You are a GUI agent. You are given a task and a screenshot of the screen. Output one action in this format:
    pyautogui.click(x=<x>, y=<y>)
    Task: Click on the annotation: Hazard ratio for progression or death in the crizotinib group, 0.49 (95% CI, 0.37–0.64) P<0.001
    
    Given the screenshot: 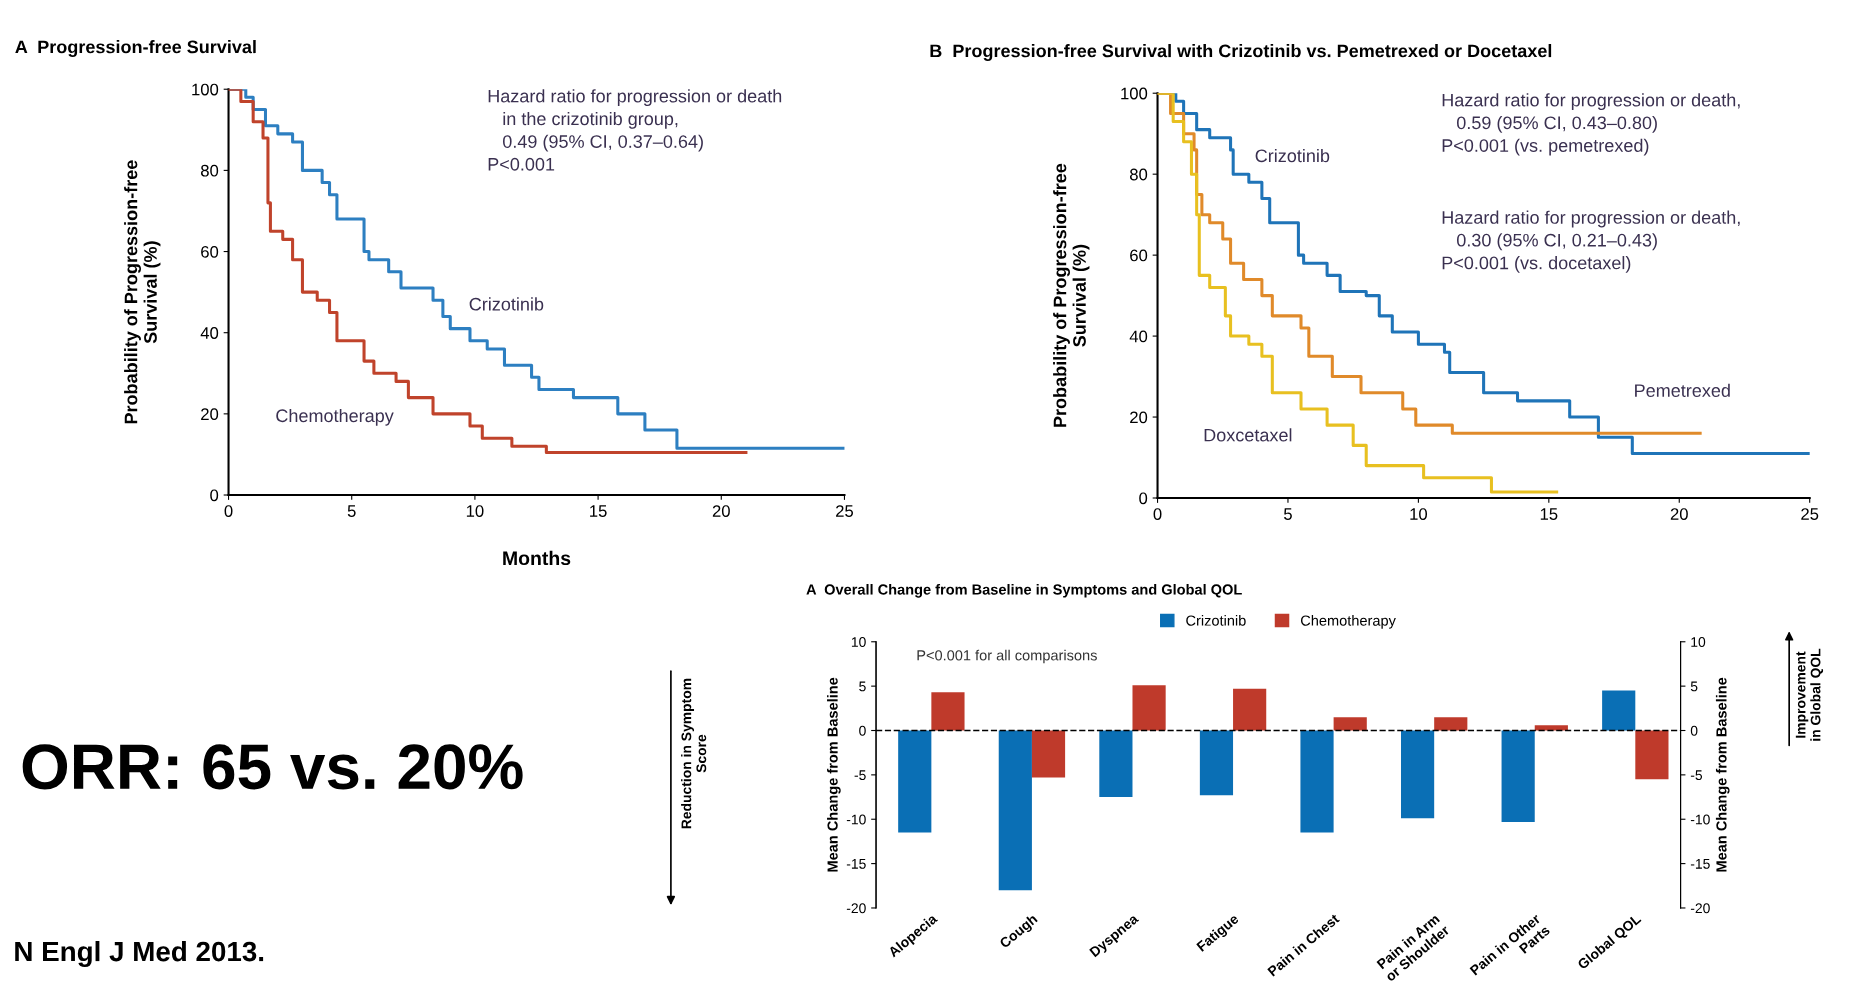 What is the action you would take?
    pyautogui.click(x=635, y=130)
    